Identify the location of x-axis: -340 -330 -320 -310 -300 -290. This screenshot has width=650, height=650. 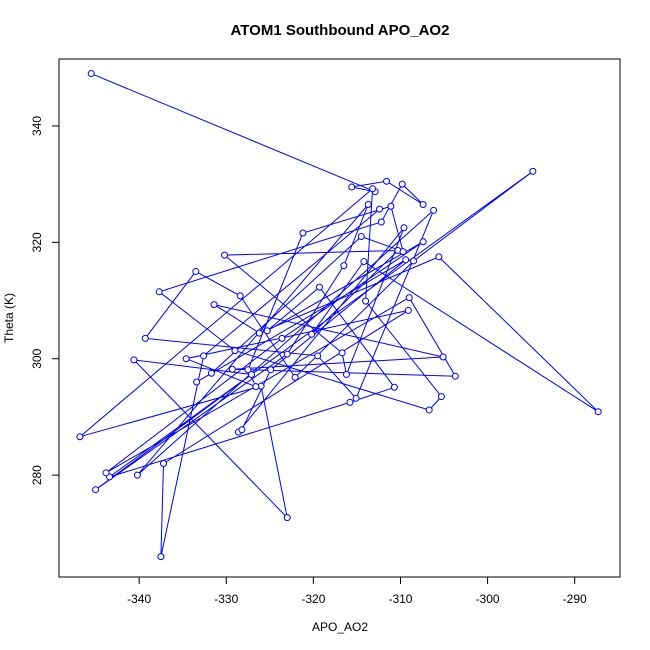
(357, 591).